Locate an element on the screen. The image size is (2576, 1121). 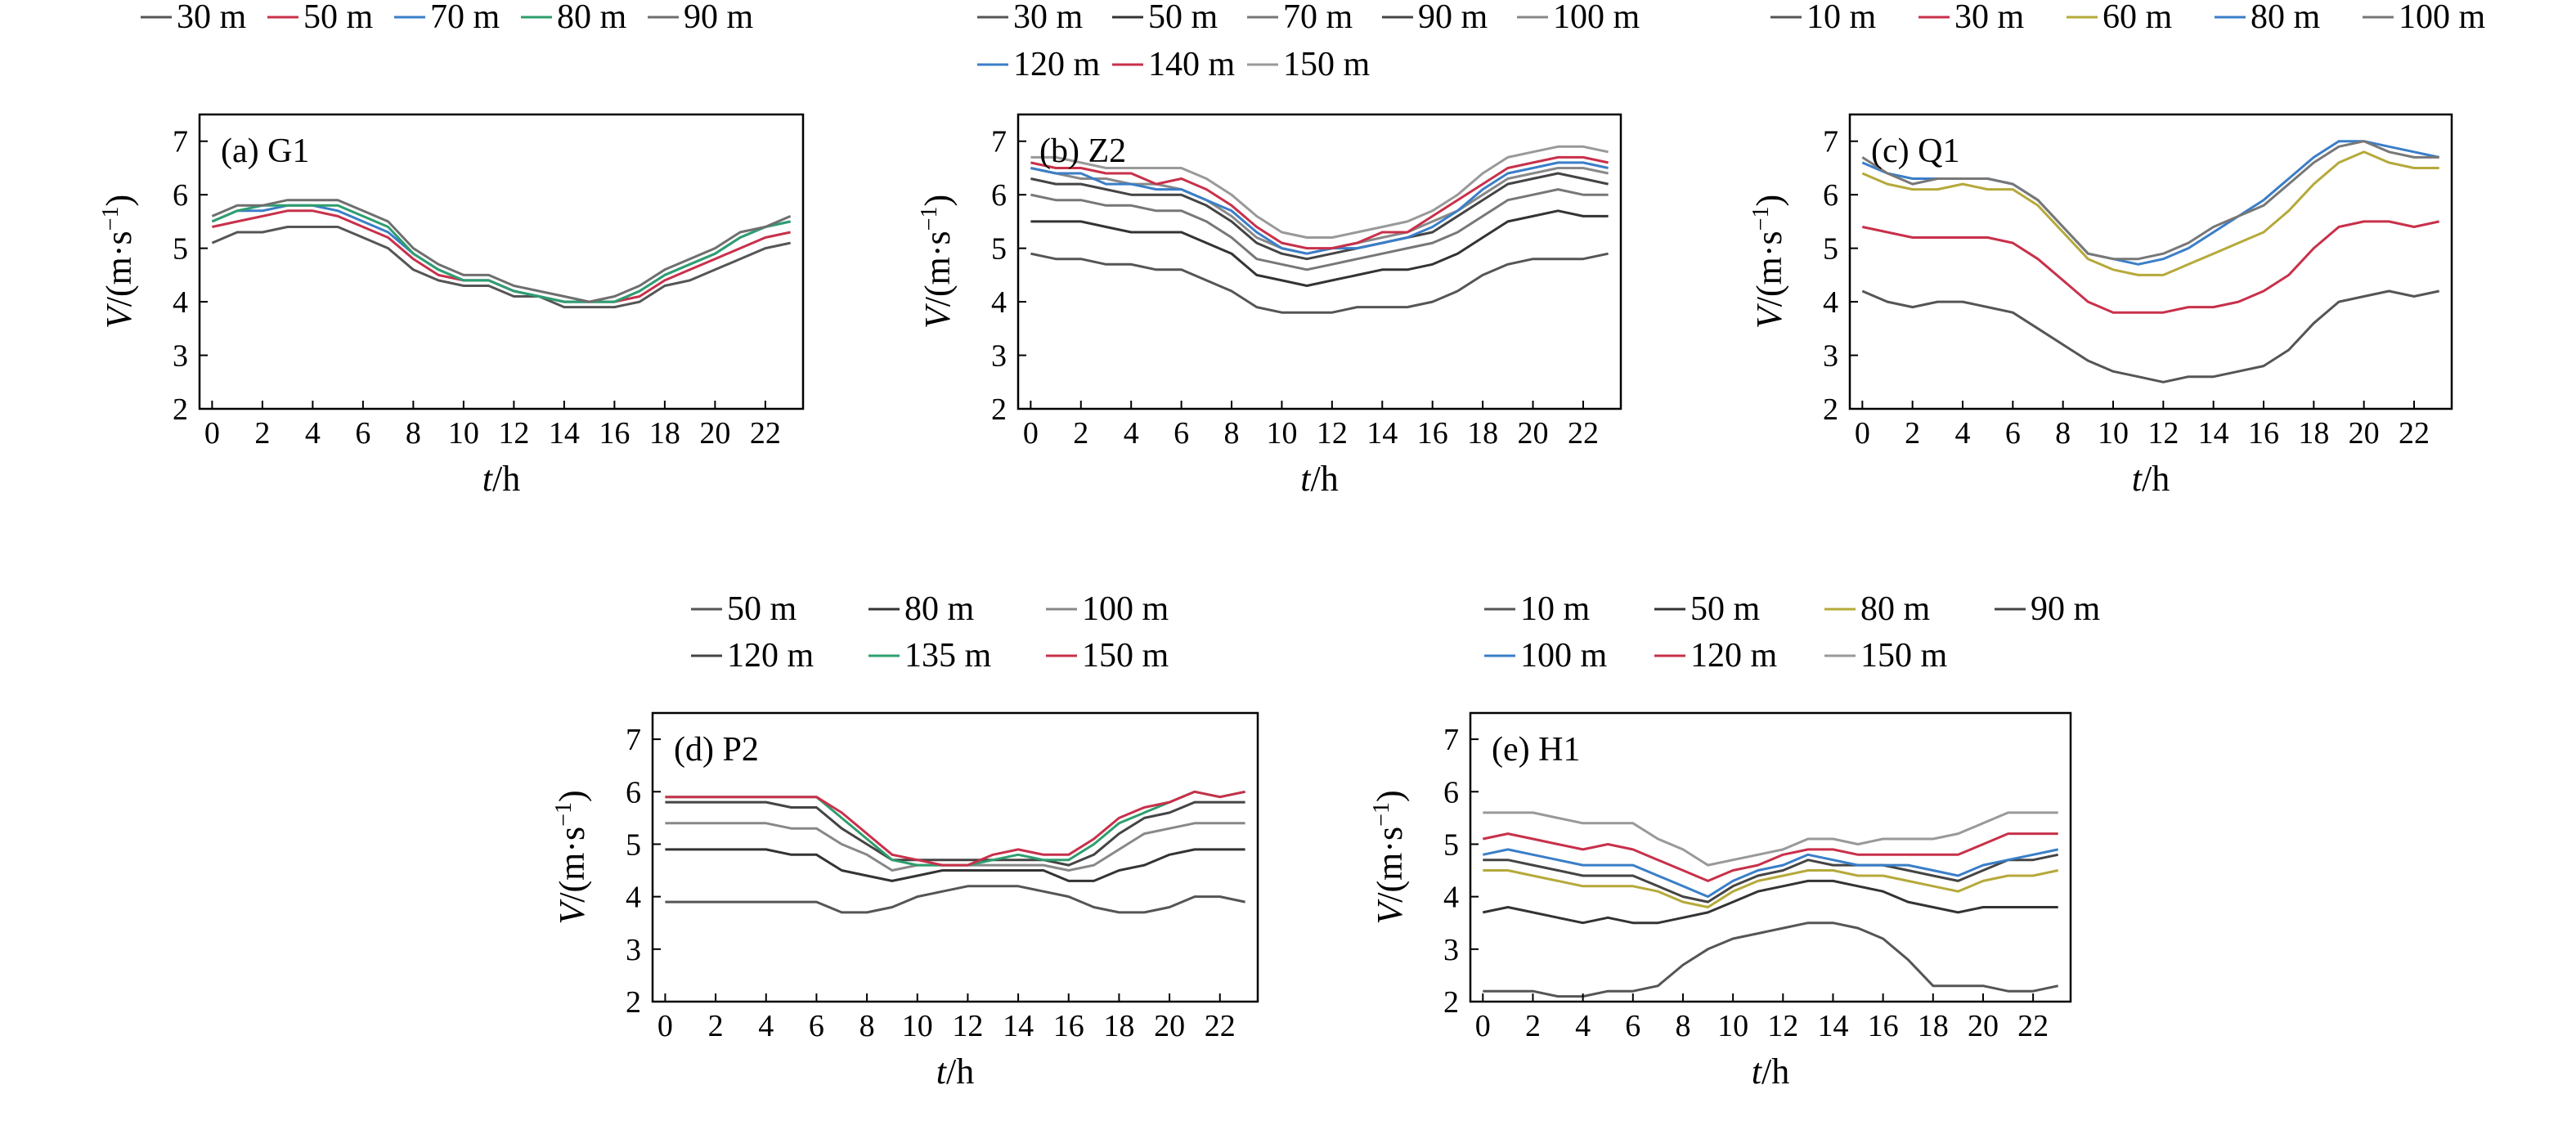
x-tick-label: 4 is located at coordinates (1963, 434).